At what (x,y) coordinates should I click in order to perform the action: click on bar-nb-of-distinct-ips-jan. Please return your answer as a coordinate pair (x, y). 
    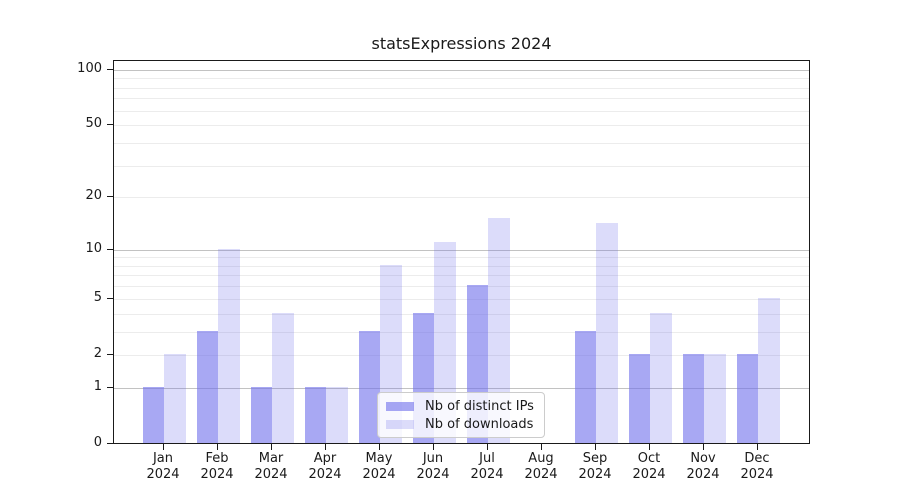
    Looking at the image, I should click on (153, 414).